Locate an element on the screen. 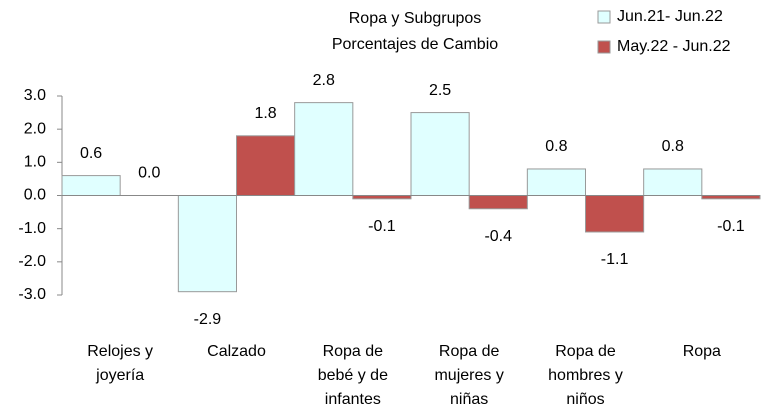  data-label: 0.6 is located at coordinates (91, 153).